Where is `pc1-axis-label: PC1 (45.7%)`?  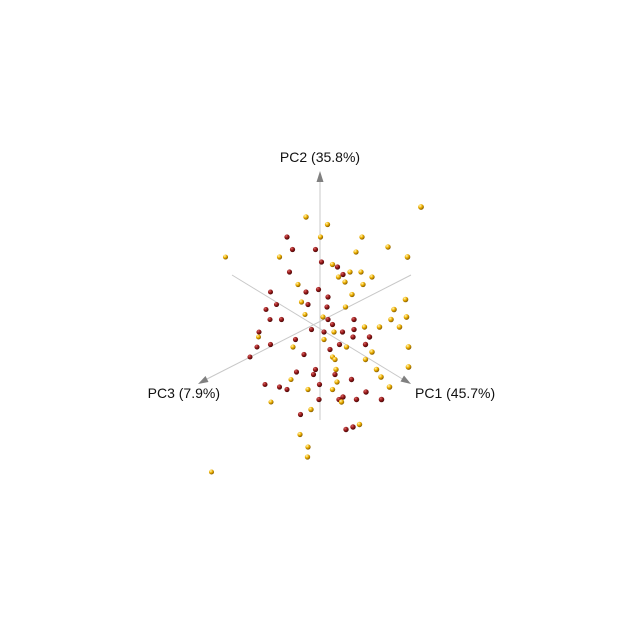 pc1-axis-label: PC1 (45.7%) is located at coordinates (455, 393).